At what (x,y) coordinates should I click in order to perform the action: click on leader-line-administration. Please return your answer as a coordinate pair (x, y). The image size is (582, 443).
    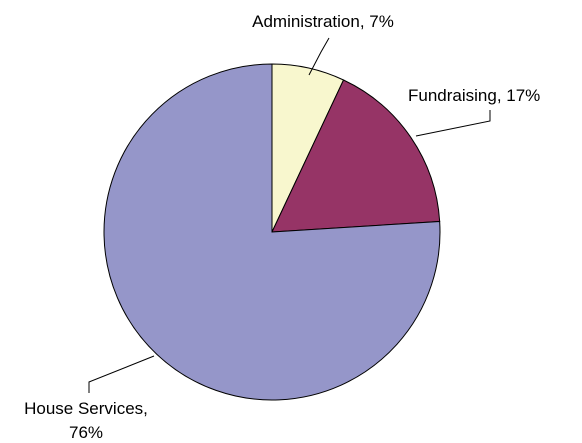
    Looking at the image, I should click on (319, 56).